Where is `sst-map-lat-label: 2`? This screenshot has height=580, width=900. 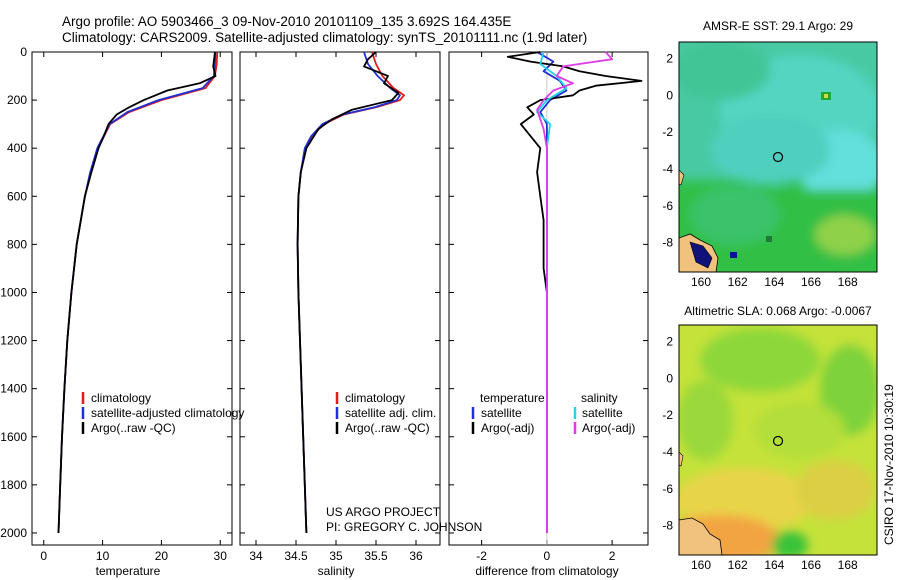
sst-map-lat-label: 2 is located at coordinates (669, 59).